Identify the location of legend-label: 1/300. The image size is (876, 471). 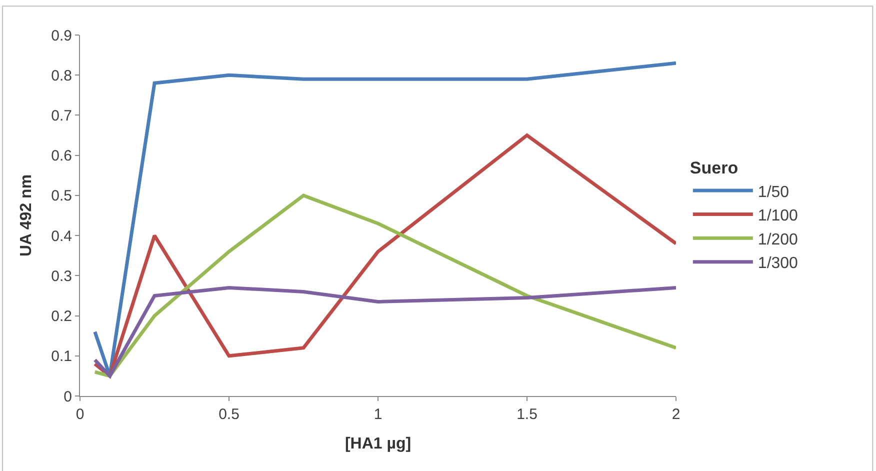
(778, 263).